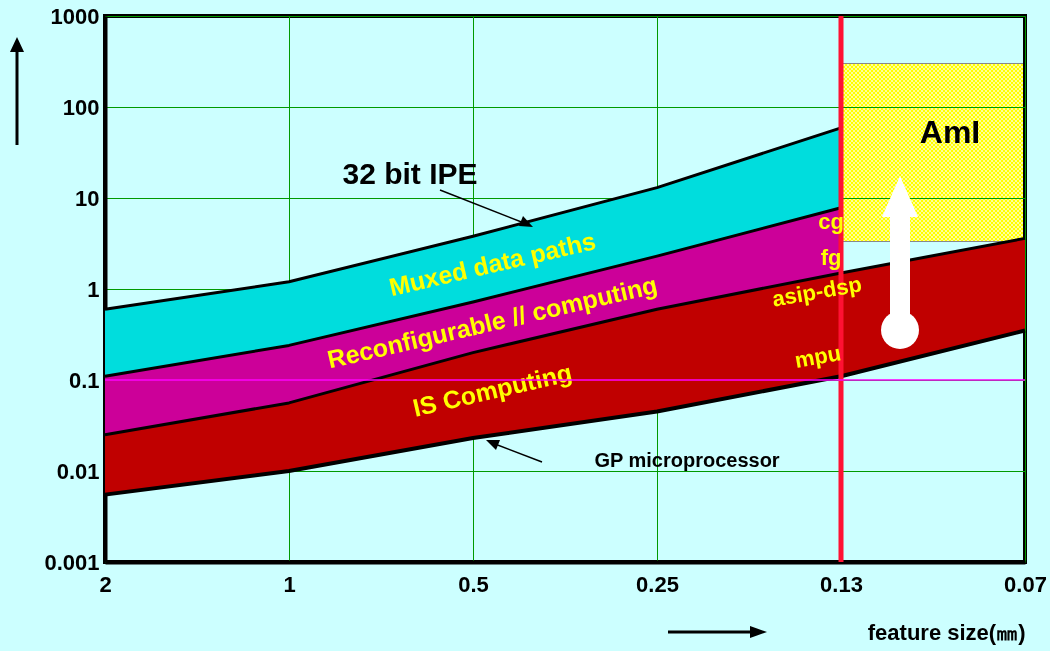  Describe the element at coordinates (81, 107) in the screenshot. I see `y-tick-label: 100` at that location.